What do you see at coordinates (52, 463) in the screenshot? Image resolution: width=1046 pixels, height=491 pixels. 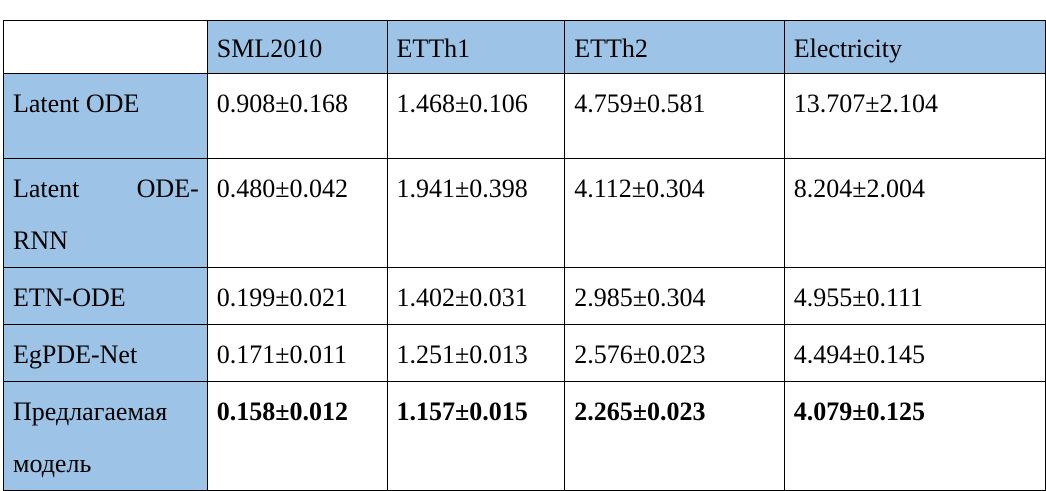 I see `row-label-line-2: модель` at bounding box center [52, 463].